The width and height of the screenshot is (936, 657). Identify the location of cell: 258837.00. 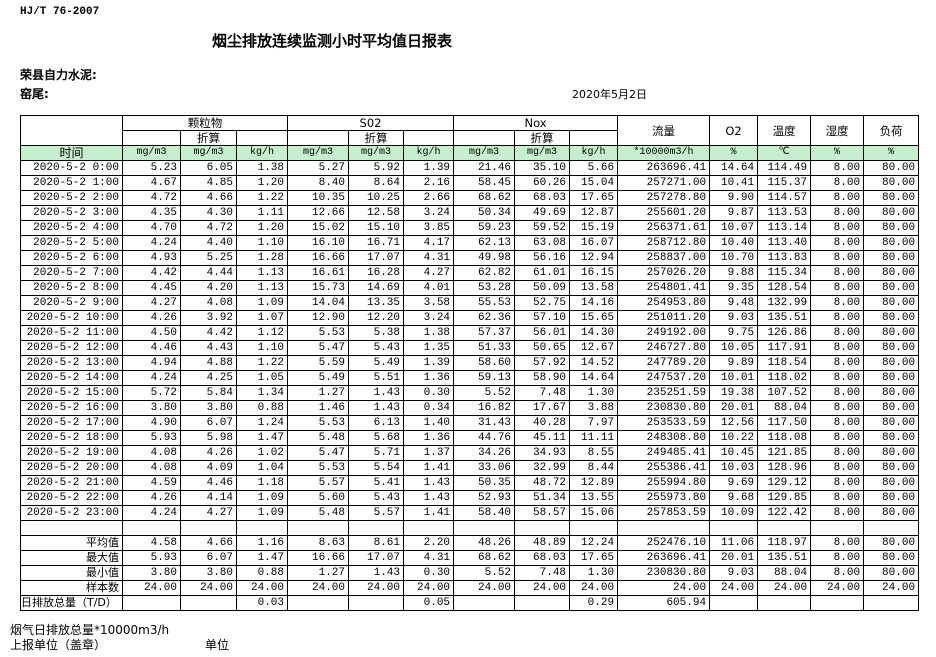
(664, 258).